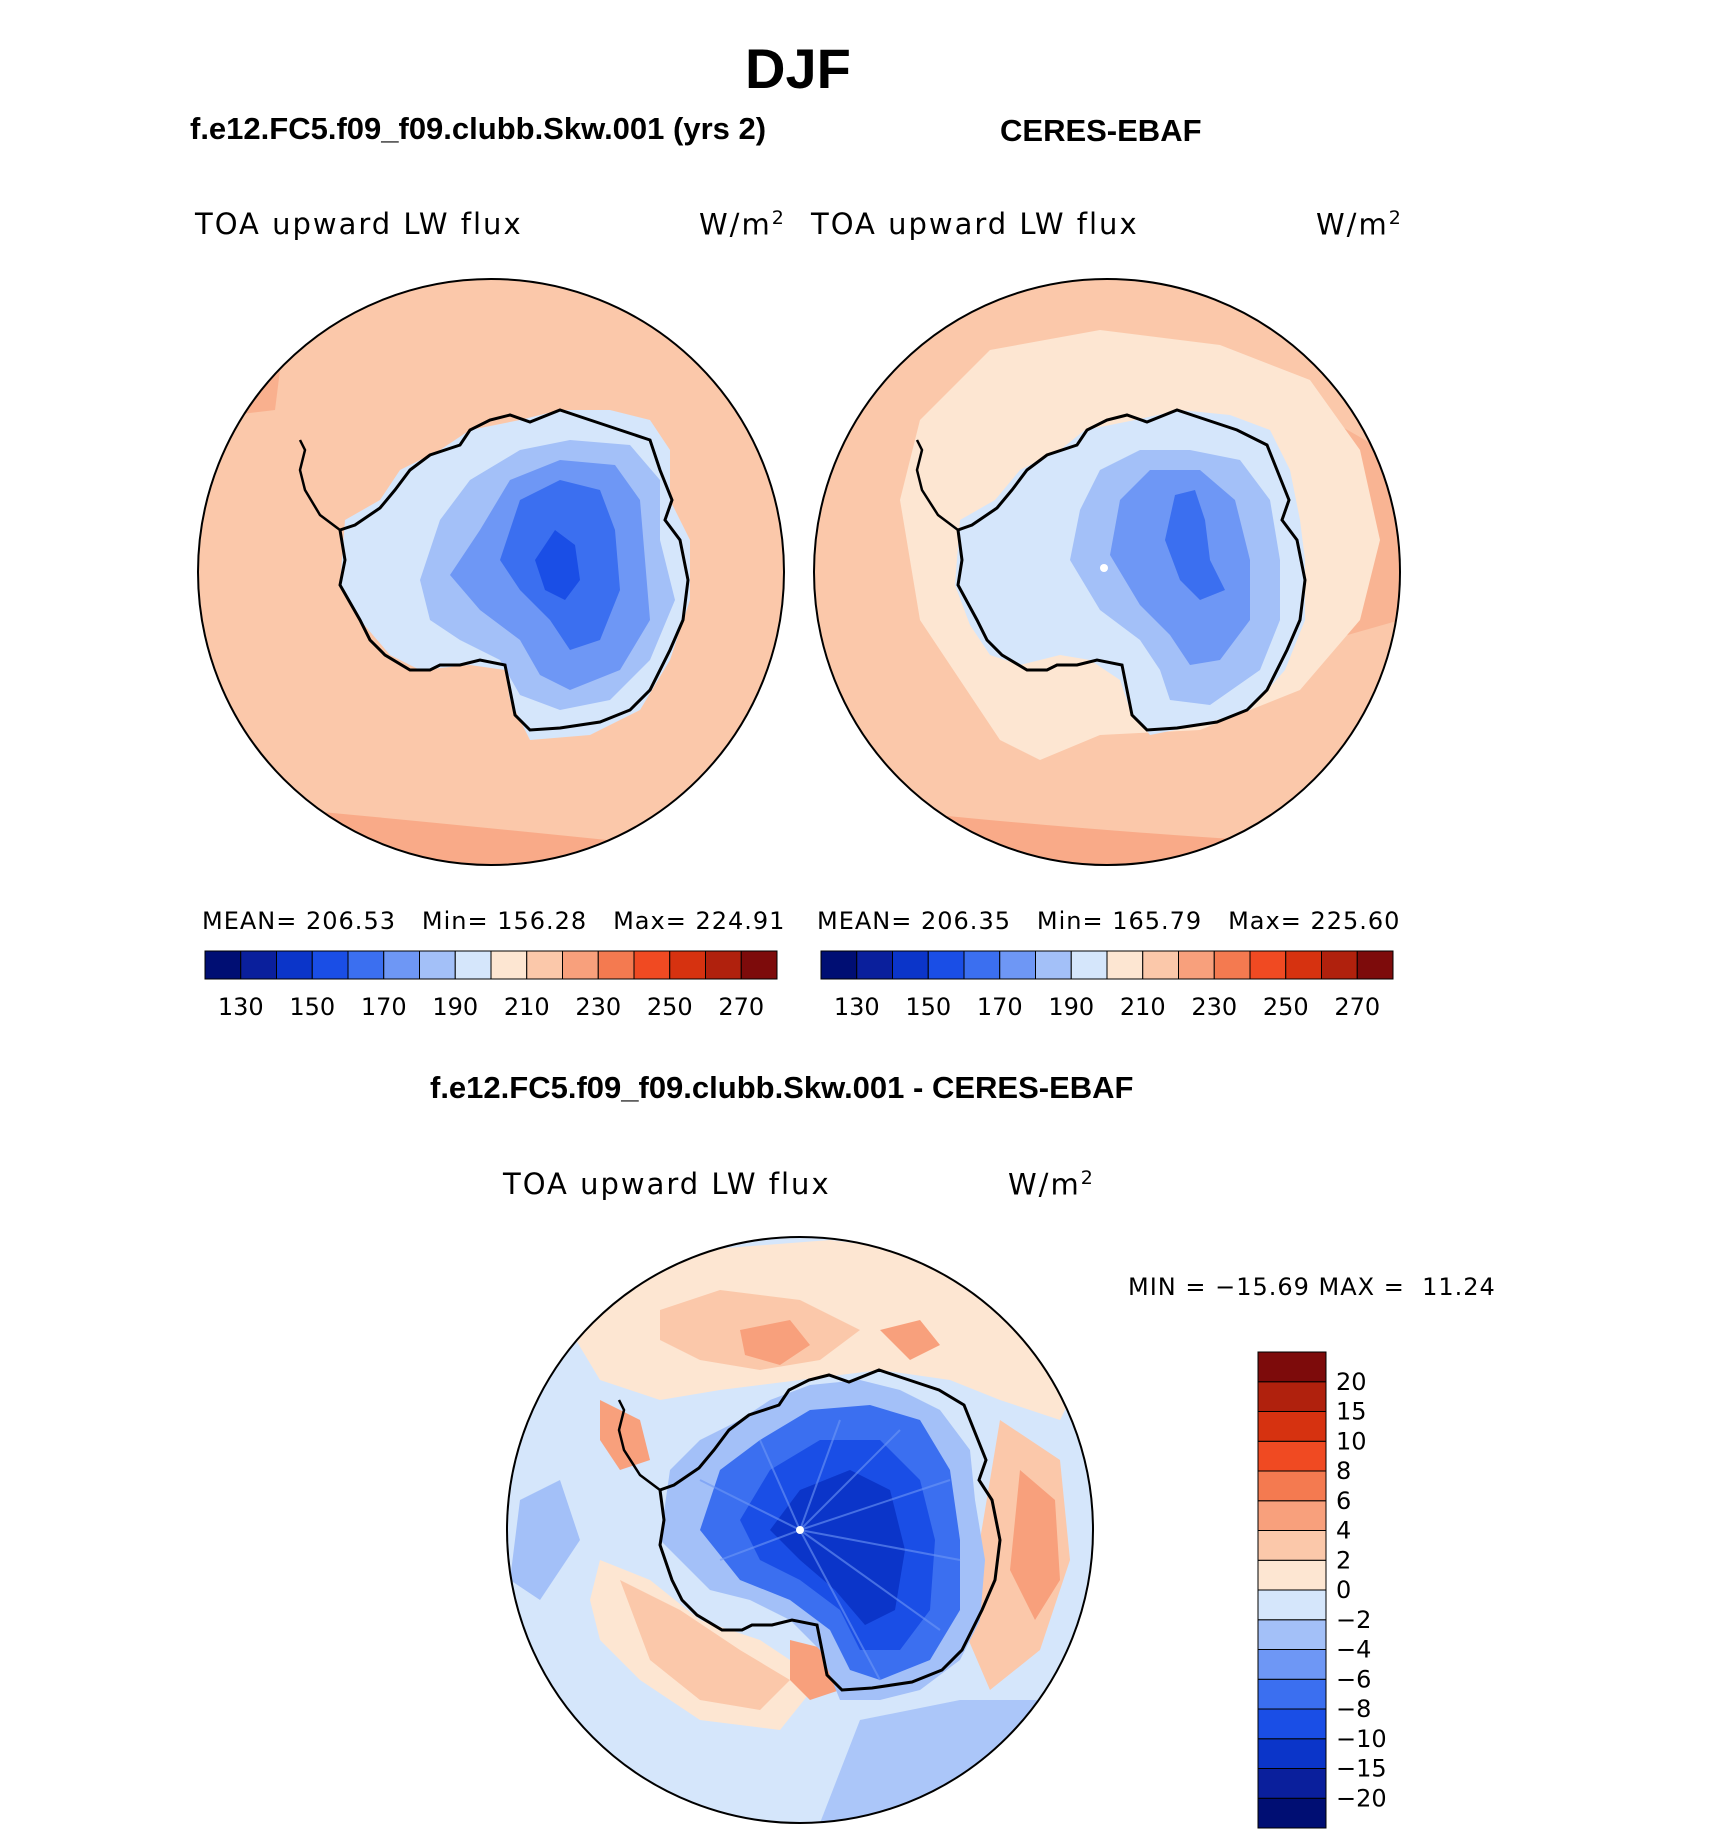 Image resolution: width=1710 pixels, height=1840 pixels. I want to click on colorbar-tick-label: 15, so click(1351, 1412).